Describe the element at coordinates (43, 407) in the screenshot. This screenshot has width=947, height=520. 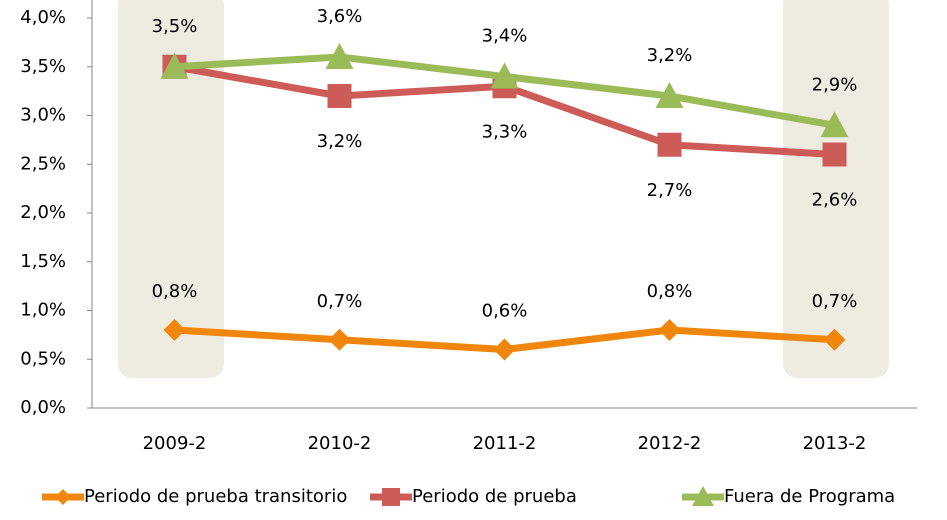
I see `y-tick-label: 0,0%` at that location.